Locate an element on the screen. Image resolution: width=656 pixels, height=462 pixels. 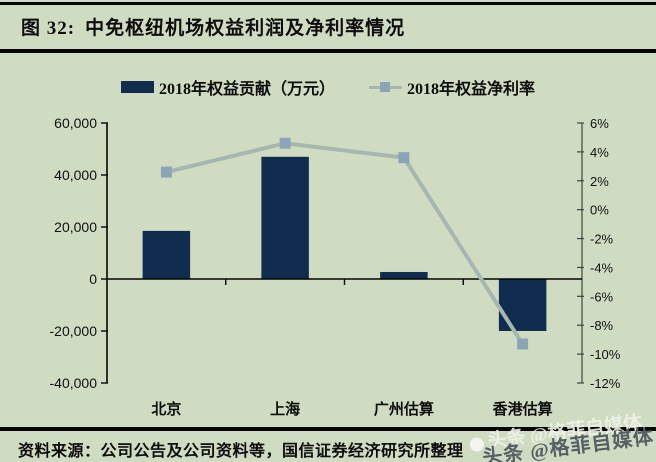
figure-number-label: 图 32: is located at coordinates (48, 28).